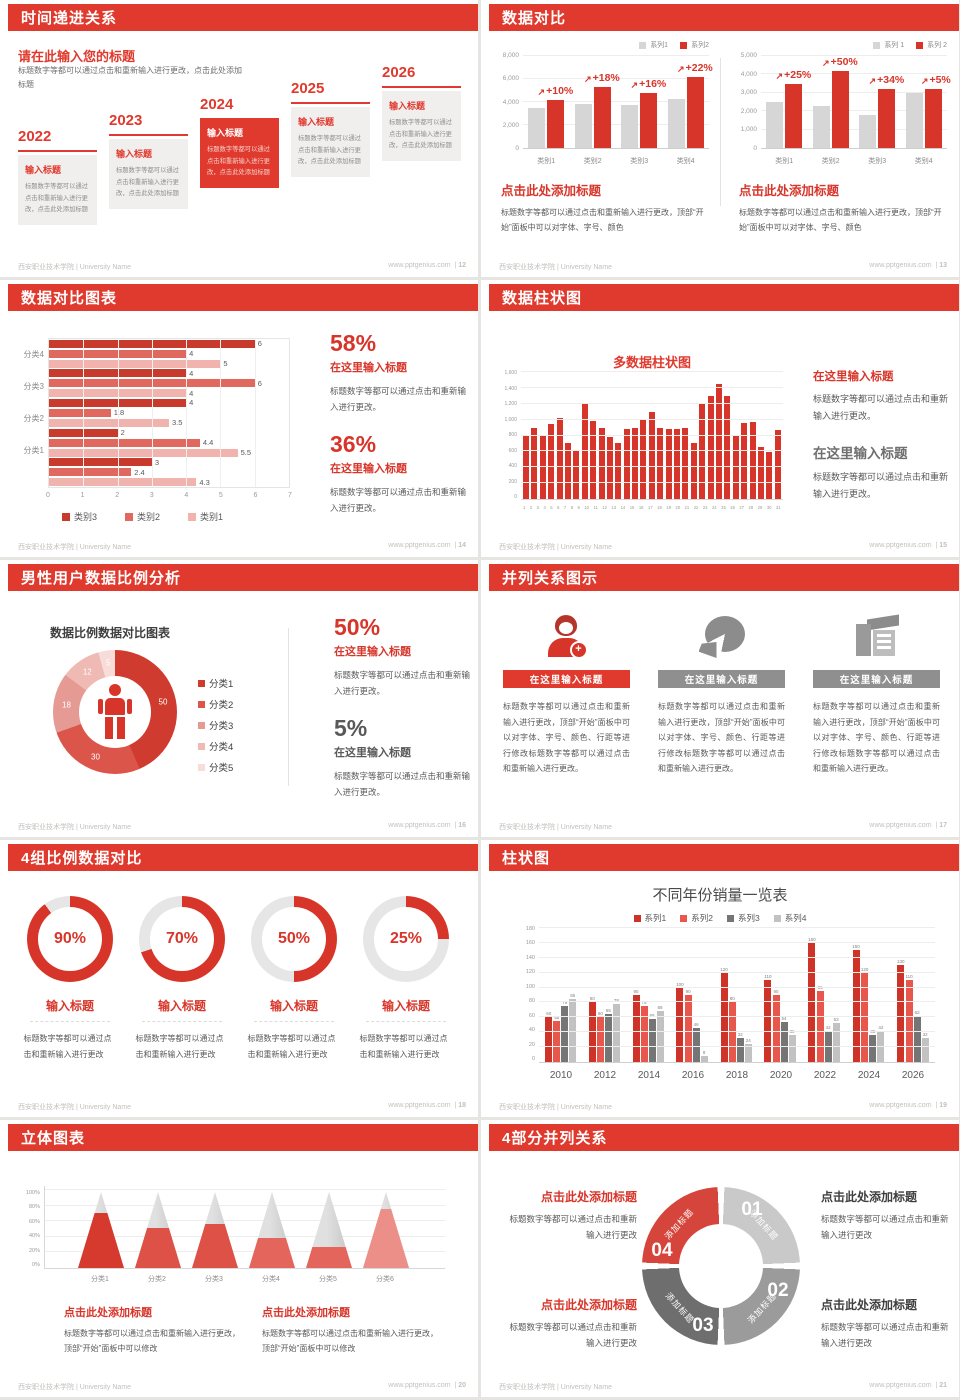 The height and width of the screenshot is (1400, 960). I want to click on footer-site: www.pptgenius.com | 18, so click(427, 1105).